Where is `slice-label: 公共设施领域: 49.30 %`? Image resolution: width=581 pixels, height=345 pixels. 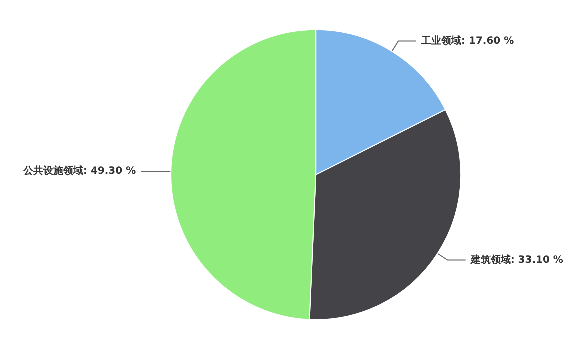 slice-label: 公共设施领域: 49.30 % is located at coordinates (79, 170).